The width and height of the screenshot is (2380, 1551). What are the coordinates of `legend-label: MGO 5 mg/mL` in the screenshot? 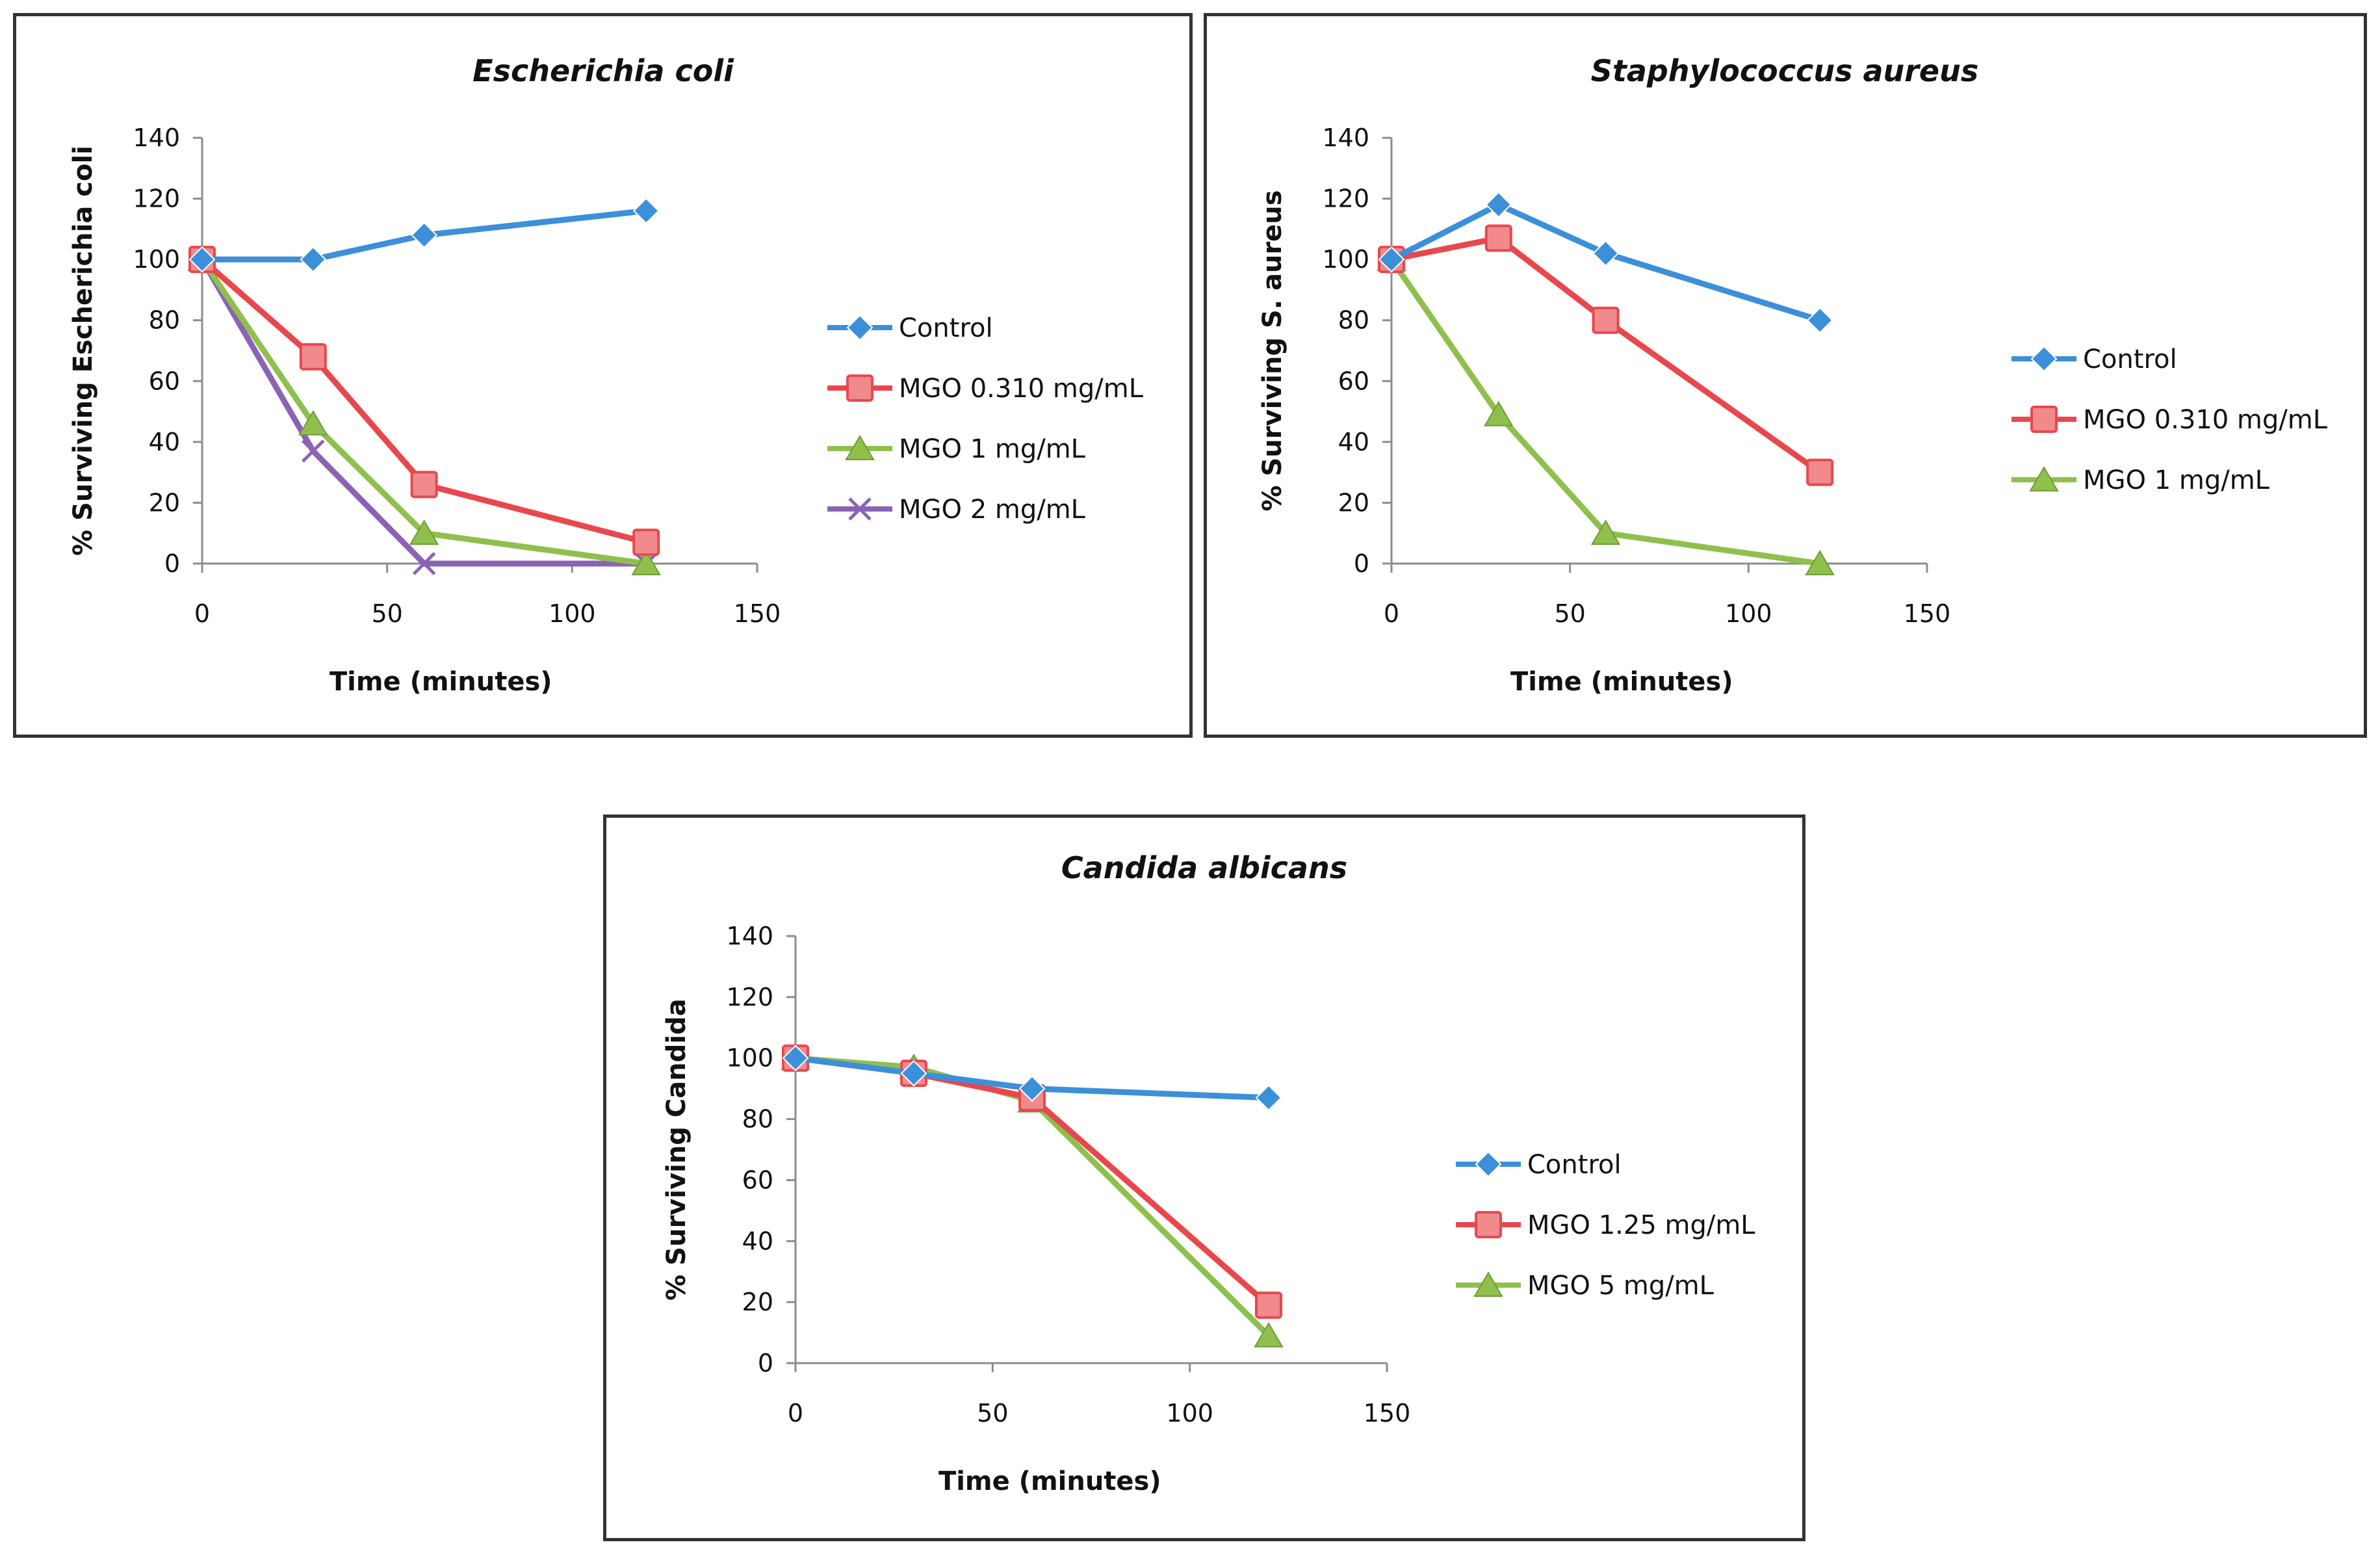 It's located at (1621, 1286).